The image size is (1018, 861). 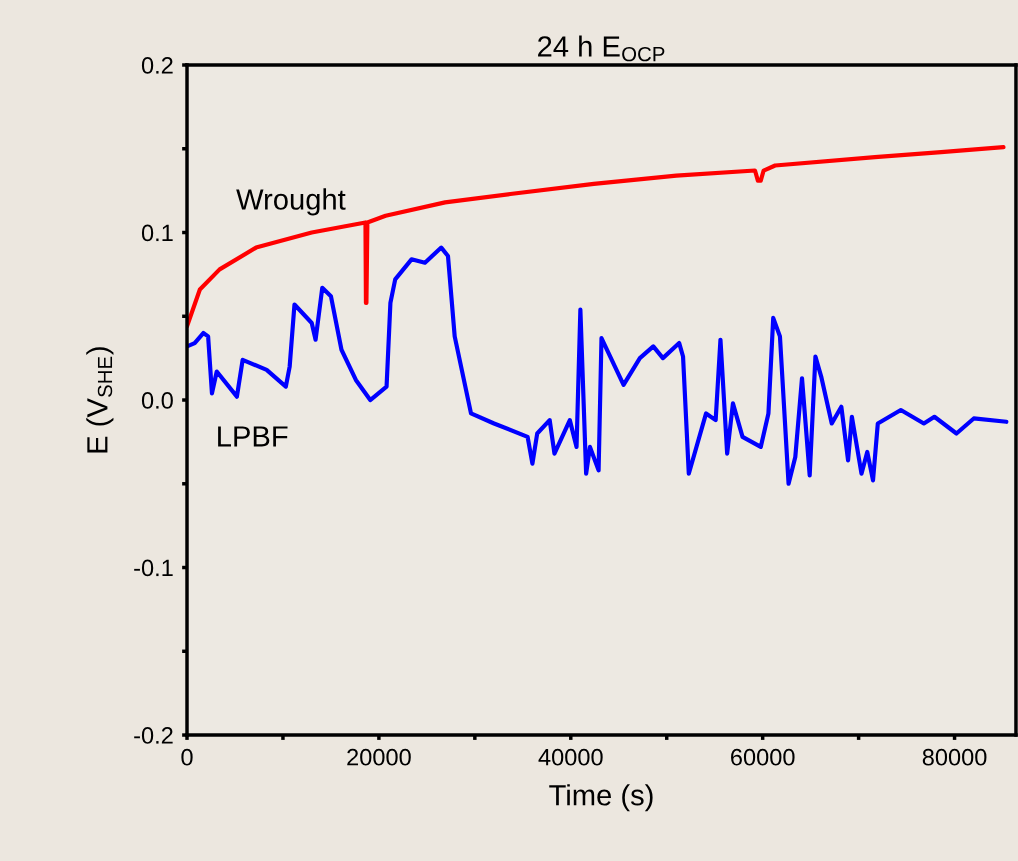 What do you see at coordinates (763, 757) in the screenshot?
I see `x-tick-label: 60000` at bounding box center [763, 757].